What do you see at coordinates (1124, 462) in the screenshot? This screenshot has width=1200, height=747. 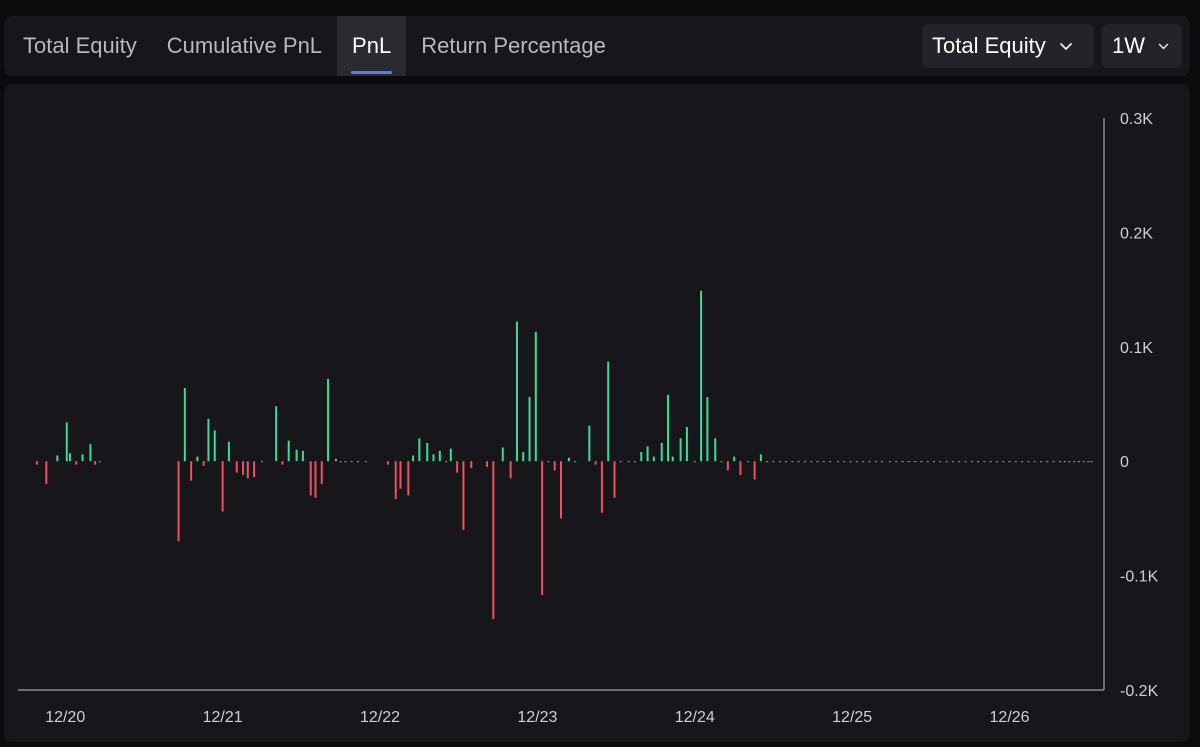 I see `y-tick-label: 0` at bounding box center [1124, 462].